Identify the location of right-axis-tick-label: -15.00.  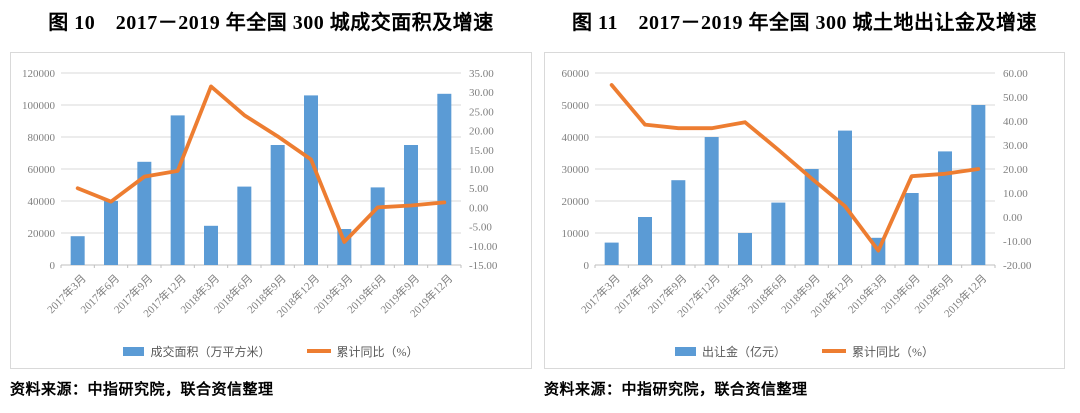
(483, 266).